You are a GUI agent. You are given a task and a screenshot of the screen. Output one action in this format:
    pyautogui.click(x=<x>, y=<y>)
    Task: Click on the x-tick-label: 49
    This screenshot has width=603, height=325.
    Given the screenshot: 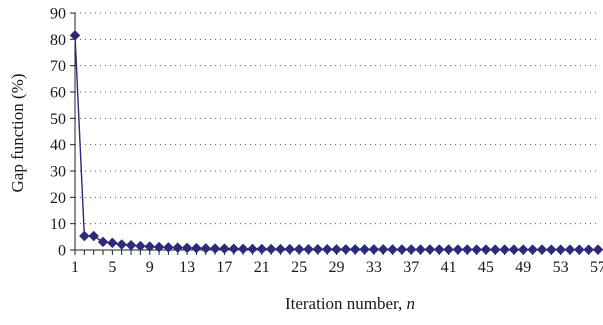 What is the action you would take?
    pyautogui.click(x=523, y=267)
    